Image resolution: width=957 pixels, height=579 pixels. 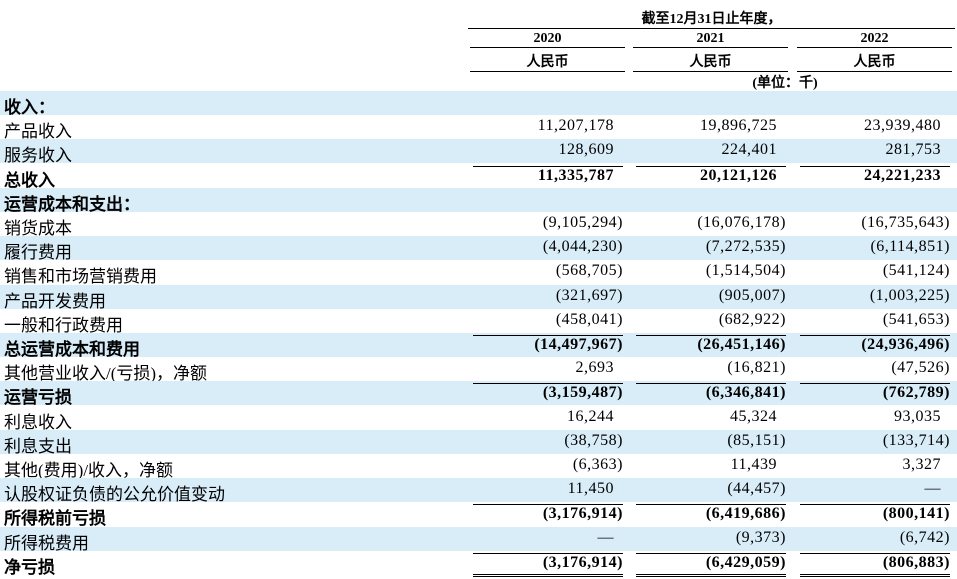 I want to click on table-row: 销货成本 (9,105,294) (16,076,178) (16,735,643), so click(x=478, y=225).